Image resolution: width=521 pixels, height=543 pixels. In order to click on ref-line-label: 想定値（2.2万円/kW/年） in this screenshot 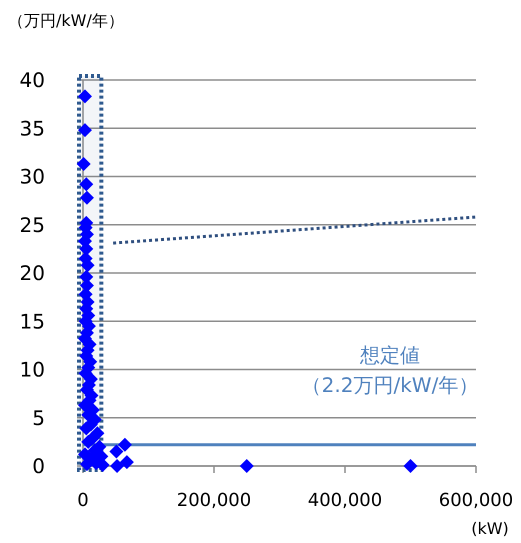, I will do `click(390, 370)`.